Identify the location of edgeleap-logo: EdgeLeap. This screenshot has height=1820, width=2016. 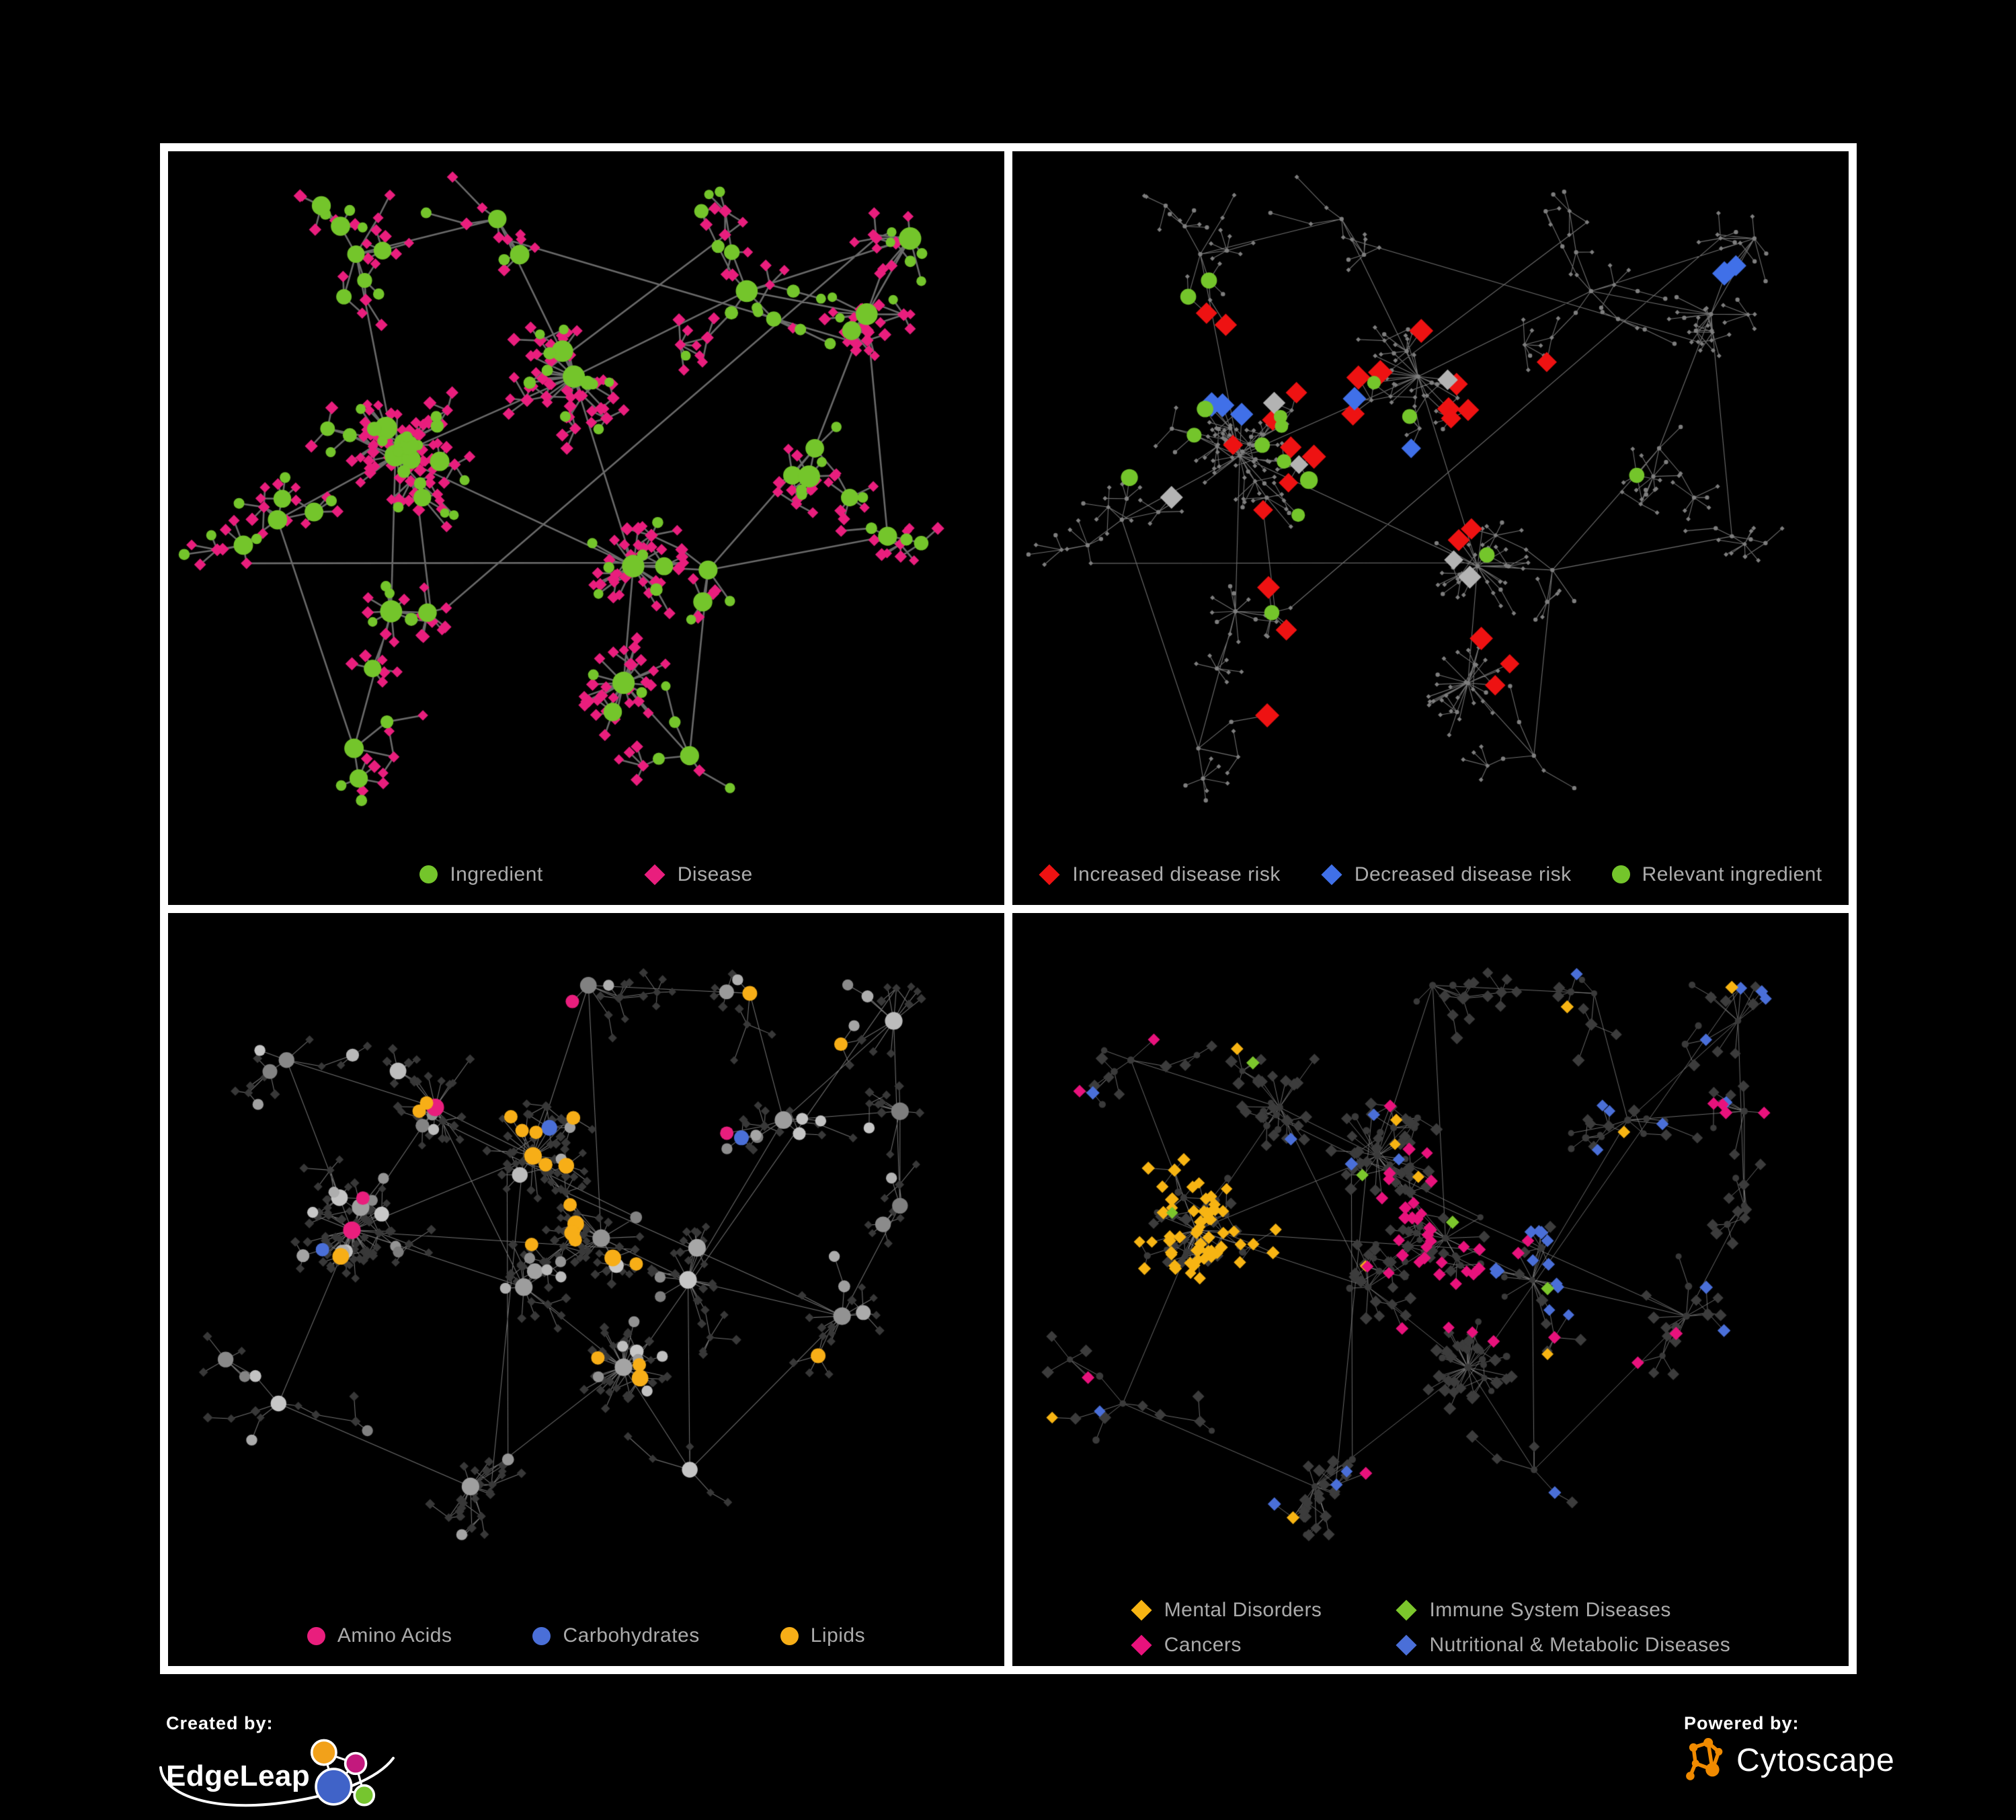
(277, 1776).